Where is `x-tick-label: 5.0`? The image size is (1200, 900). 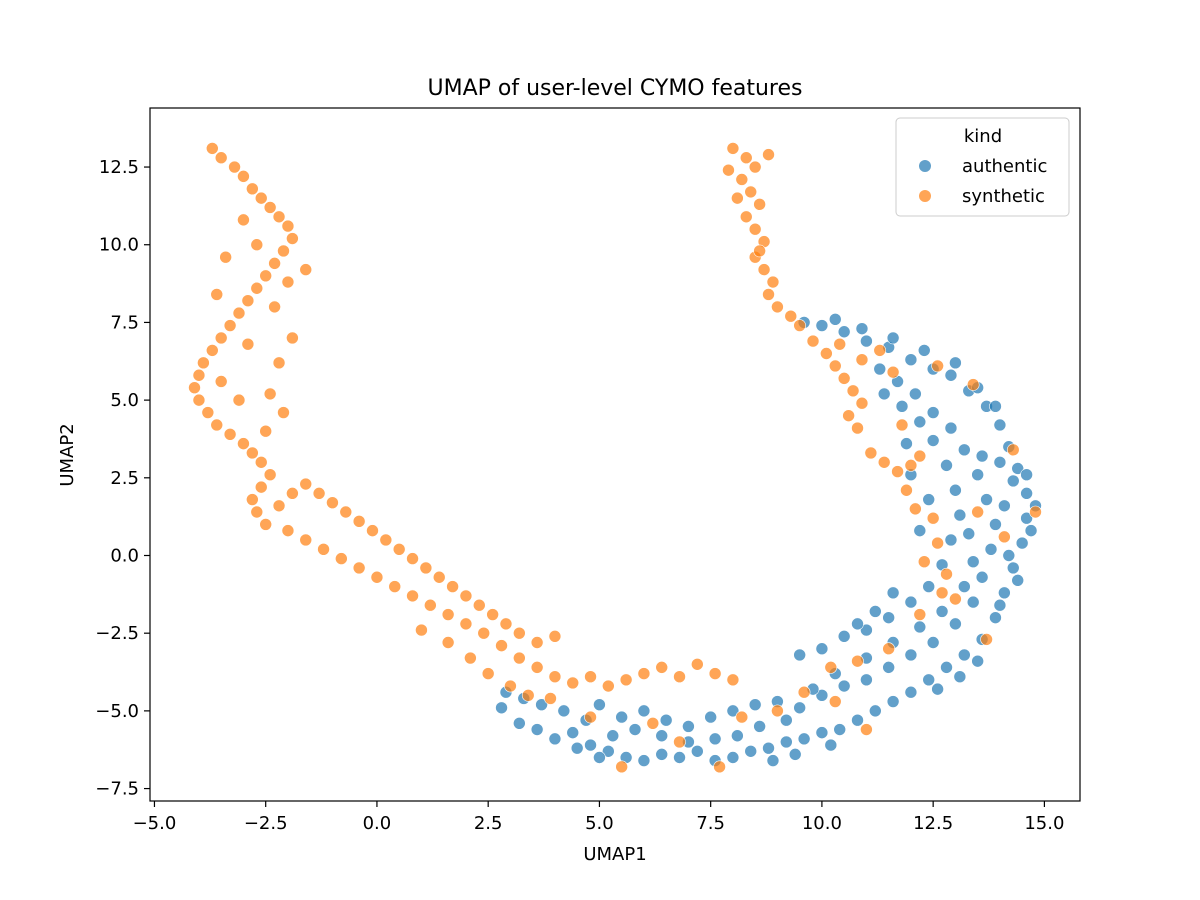 x-tick-label: 5.0 is located at coordinates (599, 823).